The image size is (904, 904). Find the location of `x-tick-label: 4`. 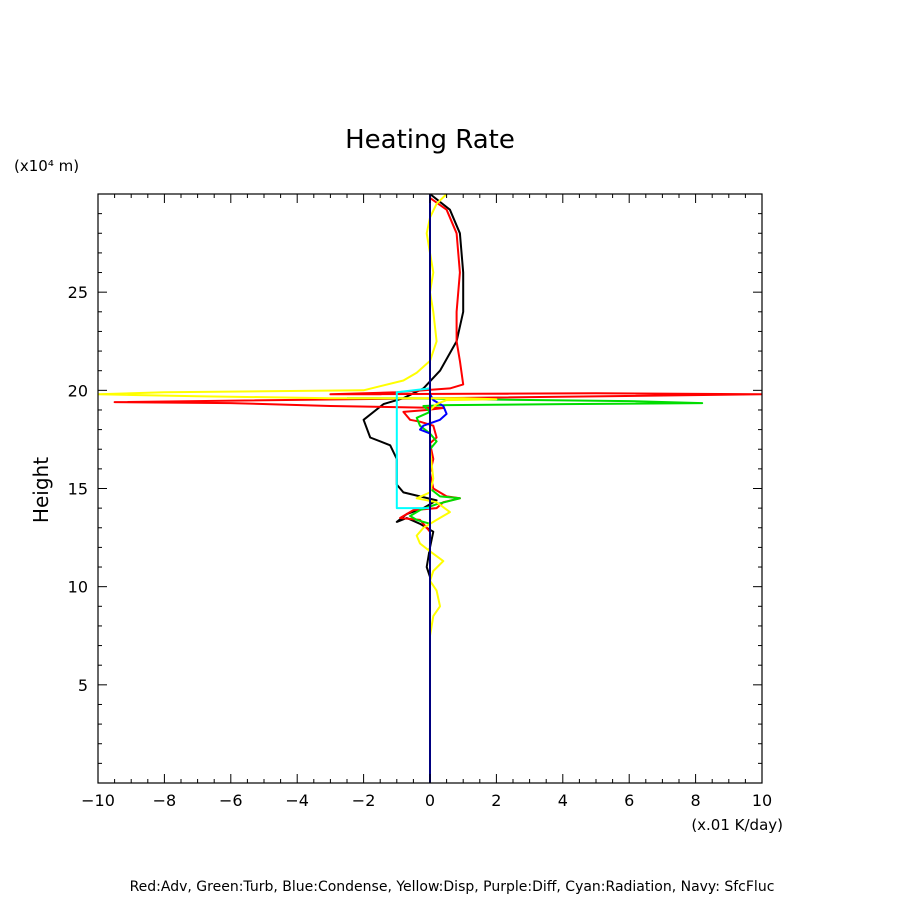

x-tick-label: 4 is located at coordinates (563, 800).